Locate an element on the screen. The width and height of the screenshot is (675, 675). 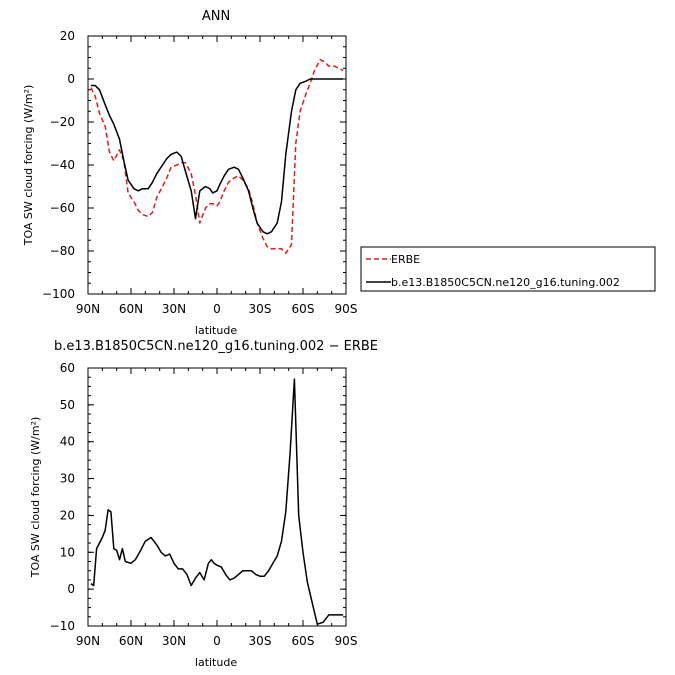
top-y-tick-label: −100 is located at coordinates (58, 294).